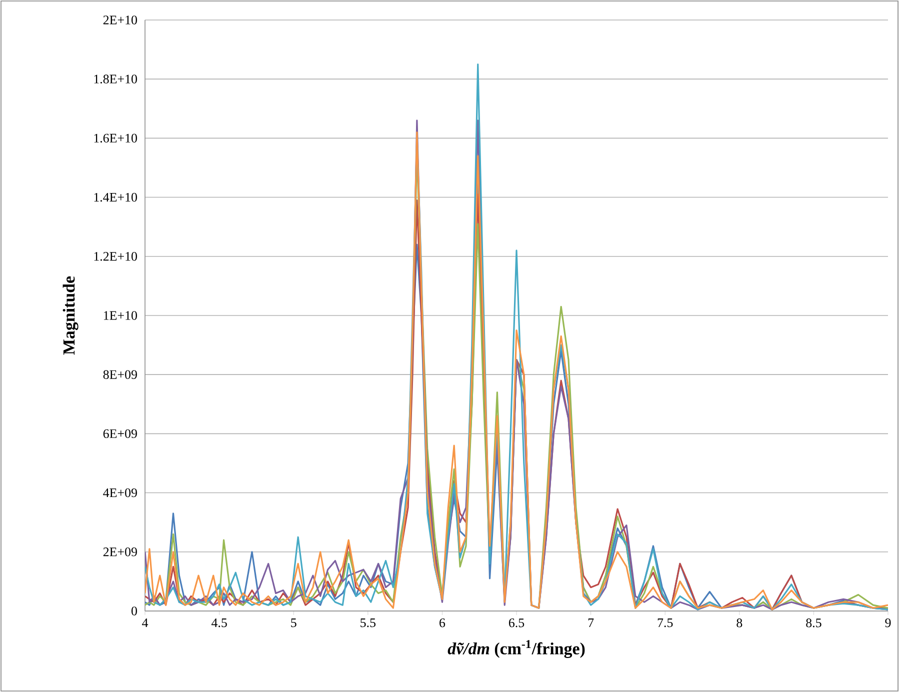 Image resolution: width=899 pixels, height=692 pixels. What do you see at coordinates (134, 611) in the screenshot?
I see `y-tick-label: 0` at bounding box center [134, 611].